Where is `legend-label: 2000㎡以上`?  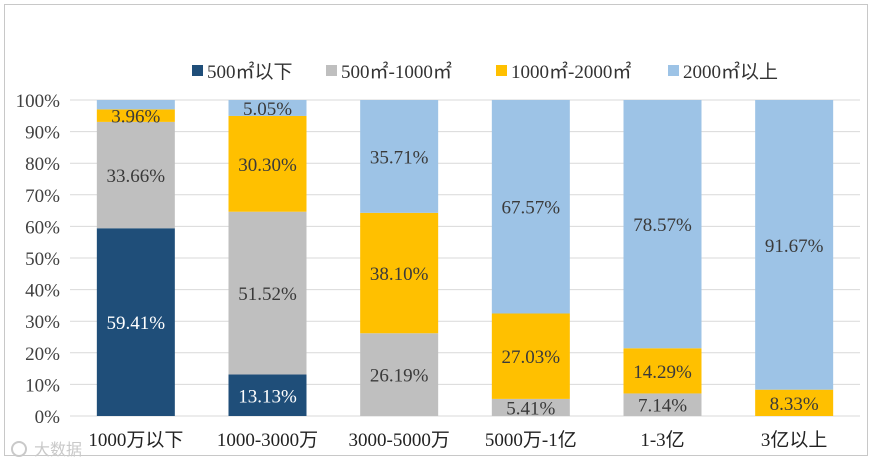
legend-label: 2000㎡以上 is located at coordinates (730, 71).